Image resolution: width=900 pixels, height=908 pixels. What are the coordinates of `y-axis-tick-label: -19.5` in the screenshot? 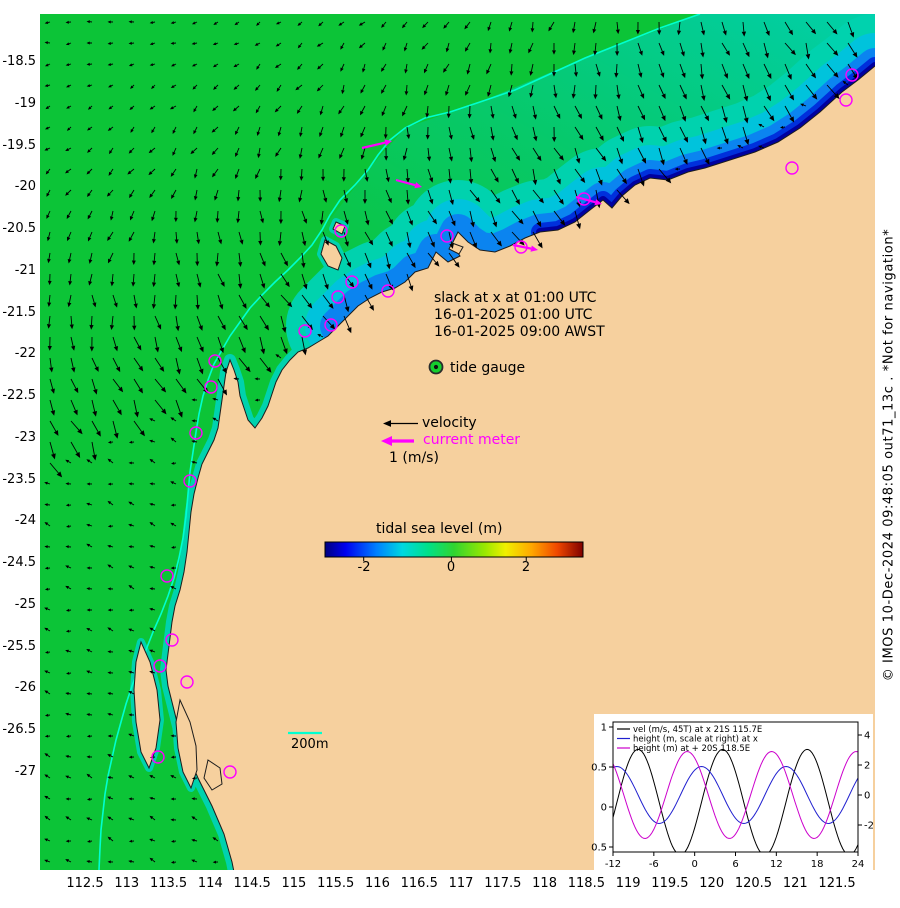 It's located at (19, 145).